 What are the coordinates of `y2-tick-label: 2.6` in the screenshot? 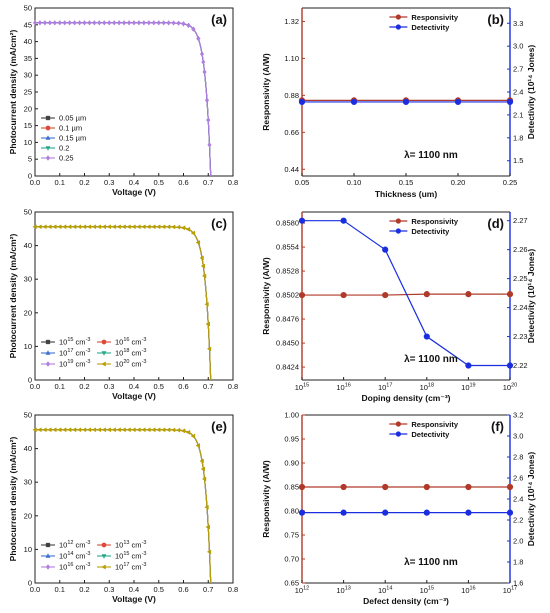 It's located at (518, 478).